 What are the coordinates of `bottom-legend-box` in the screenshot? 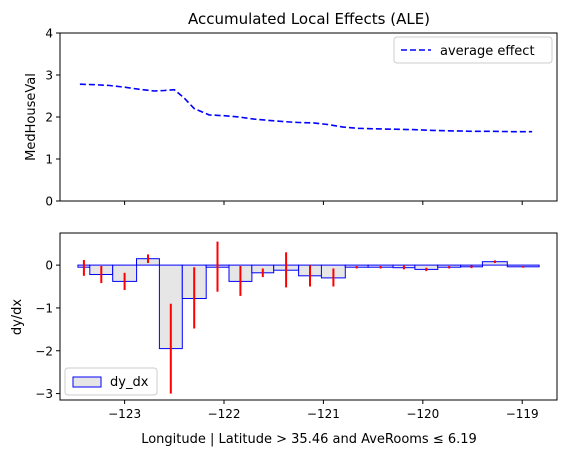 It's located at (111, 381).